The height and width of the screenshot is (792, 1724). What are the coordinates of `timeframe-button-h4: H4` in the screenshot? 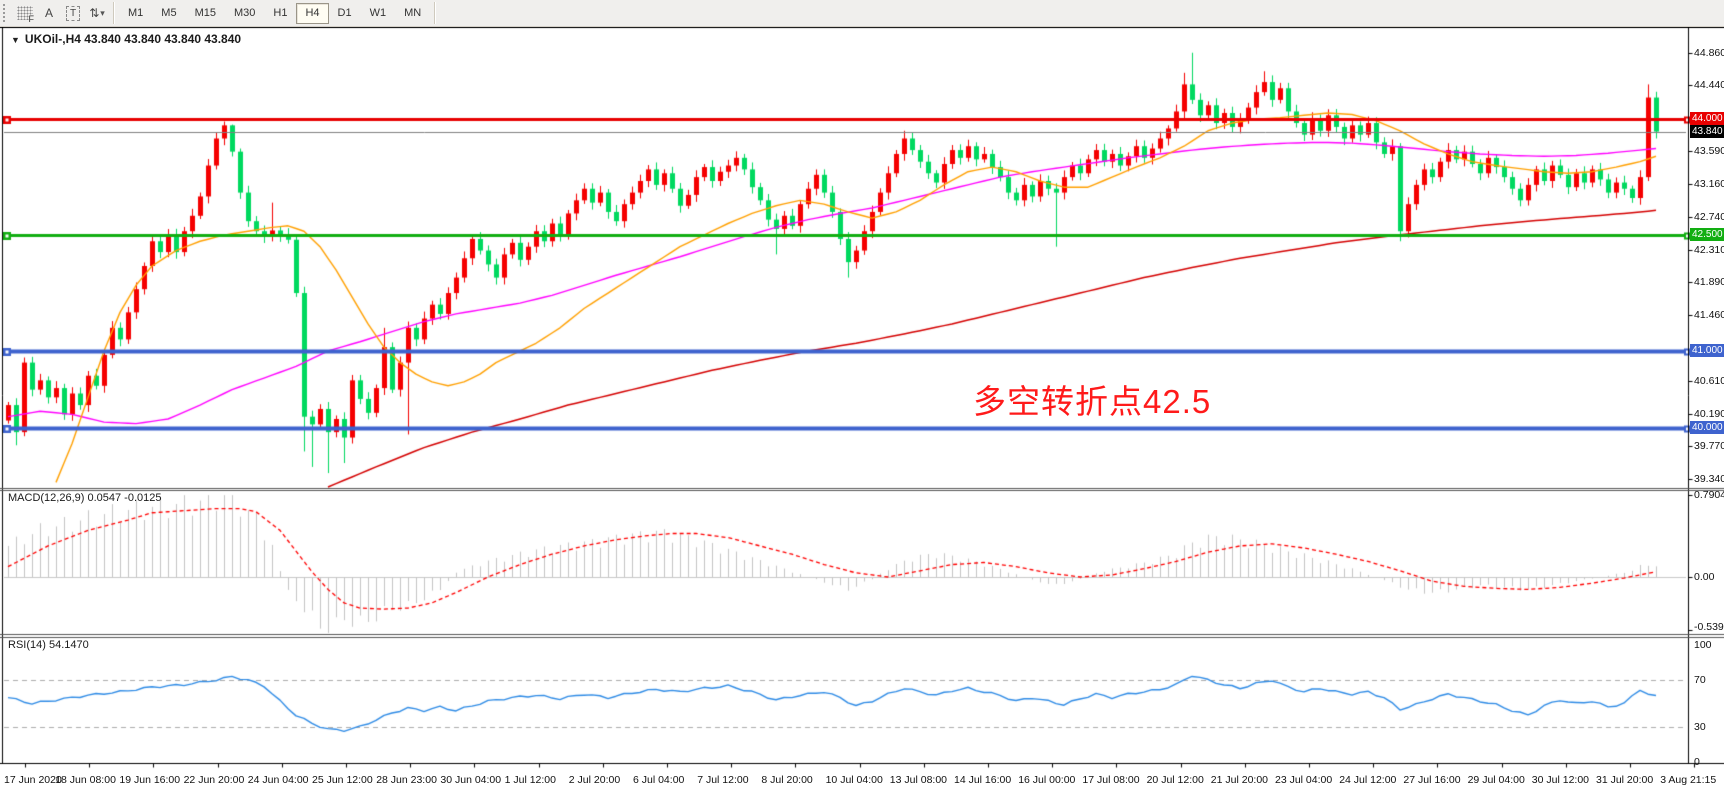 It's located at (312, 13).